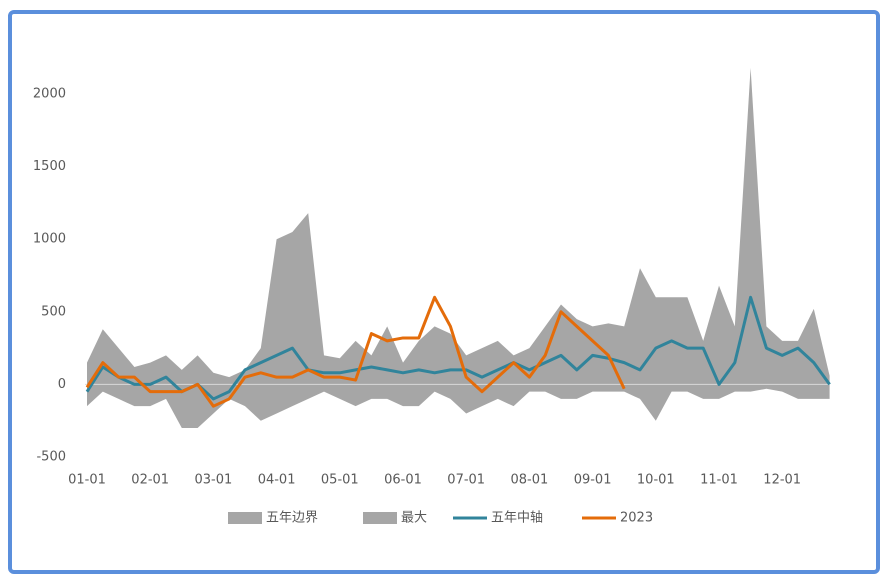 Image resolution: width=886 pixels, height=580 pixels. Describe the element at coordinates (517, 518) in the screenshot. I see `legend-label: 五年中轴` at that location.